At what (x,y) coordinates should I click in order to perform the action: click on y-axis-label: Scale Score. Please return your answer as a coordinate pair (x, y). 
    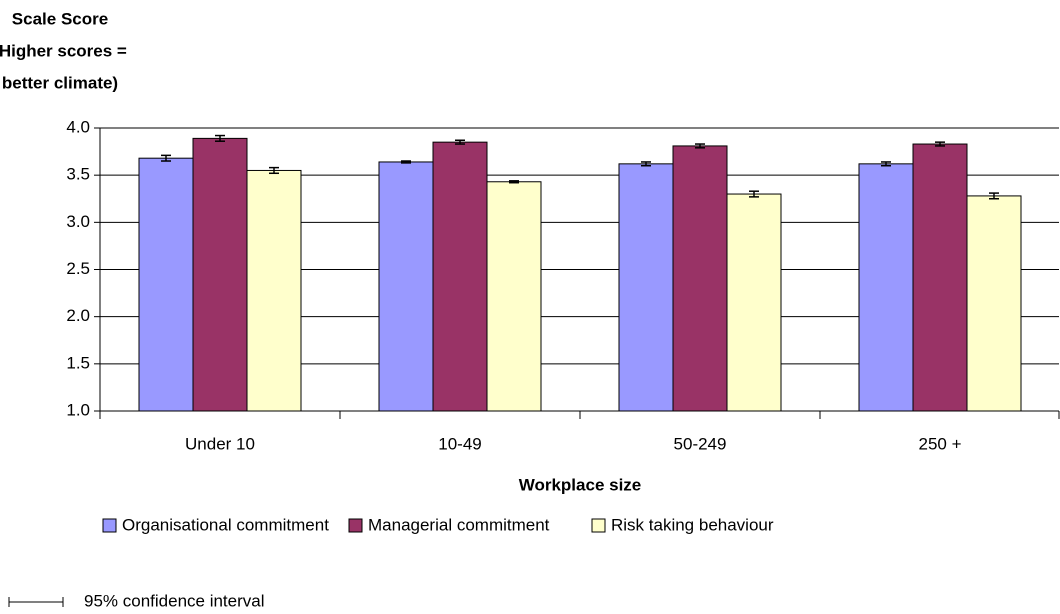
    Looking at the image, I should click on (60, 18).